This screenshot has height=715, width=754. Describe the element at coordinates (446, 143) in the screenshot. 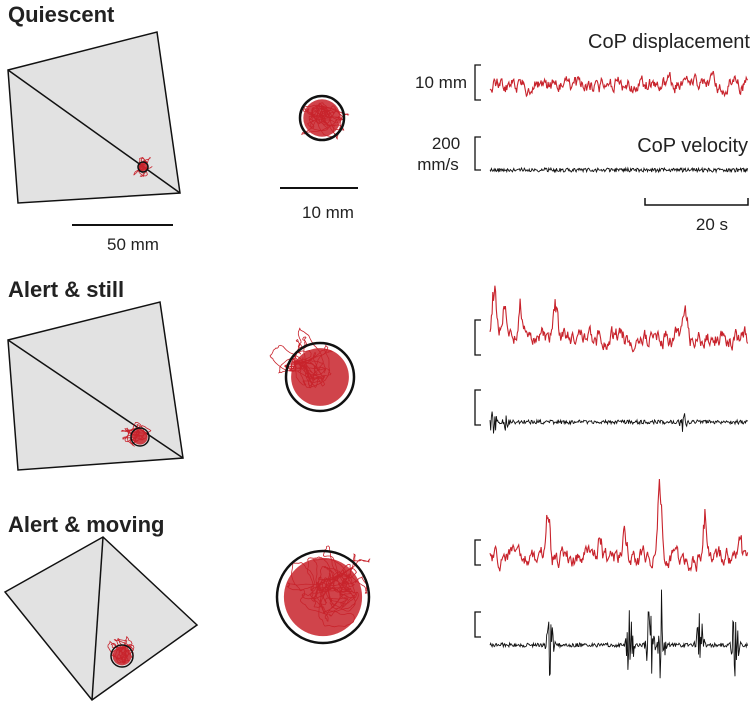

I see `scale-label: 200` at that location.